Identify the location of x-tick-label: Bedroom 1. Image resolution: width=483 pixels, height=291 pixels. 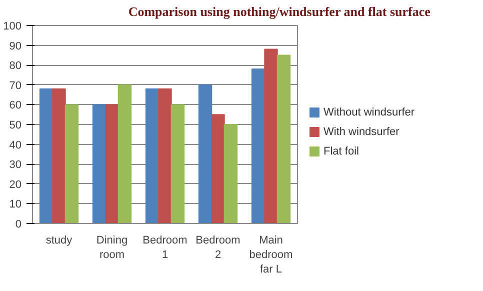
(165, 247).